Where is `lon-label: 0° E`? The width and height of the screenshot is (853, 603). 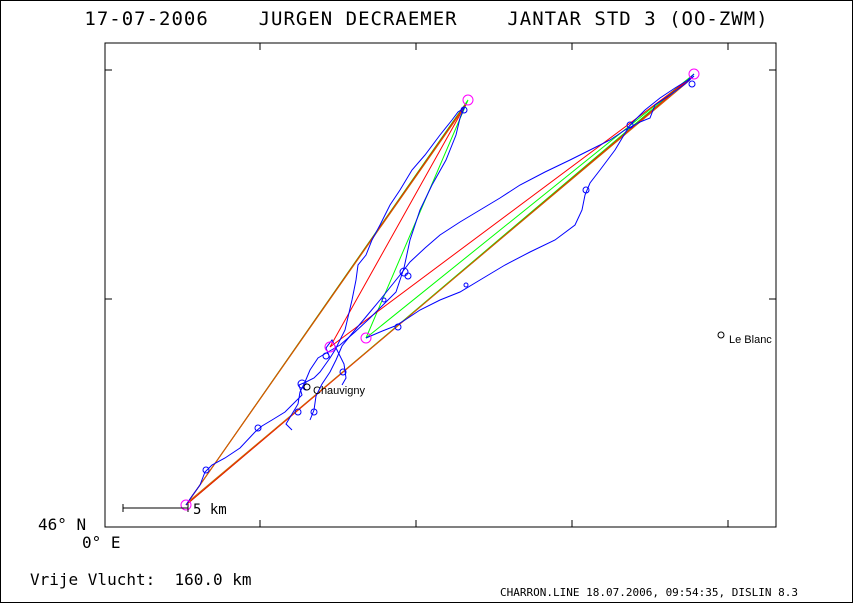 lon-label: 0° E is located at coordinates (101, 542).